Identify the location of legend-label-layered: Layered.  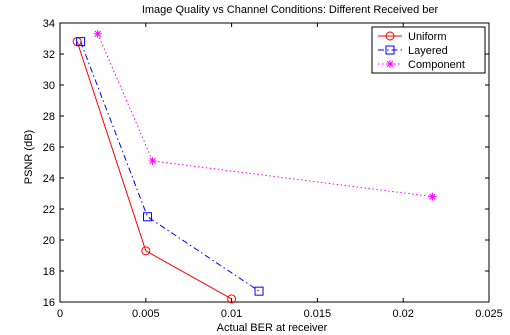
(428, 51).